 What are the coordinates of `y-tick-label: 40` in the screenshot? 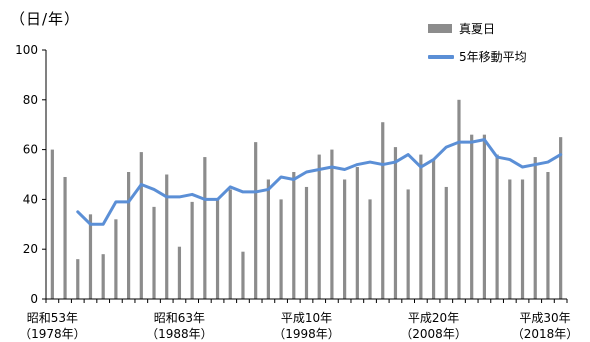 It's located at (30, 199).